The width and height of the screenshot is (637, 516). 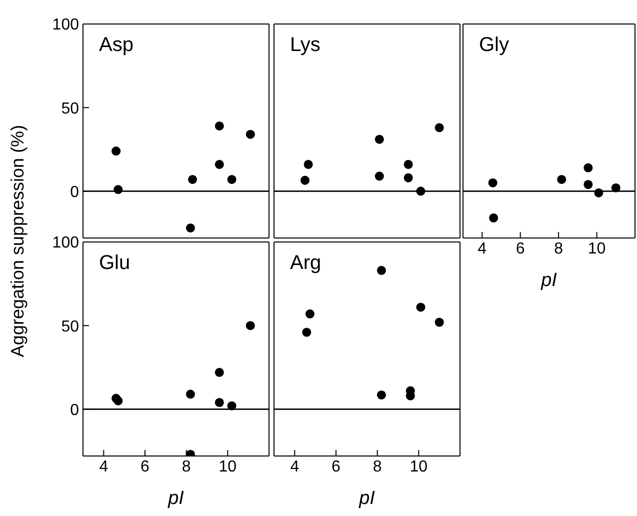 What do you see at coordinates (306, 263) in the screenshot?
I see `text: Arg` at bounding box center [306, 263].